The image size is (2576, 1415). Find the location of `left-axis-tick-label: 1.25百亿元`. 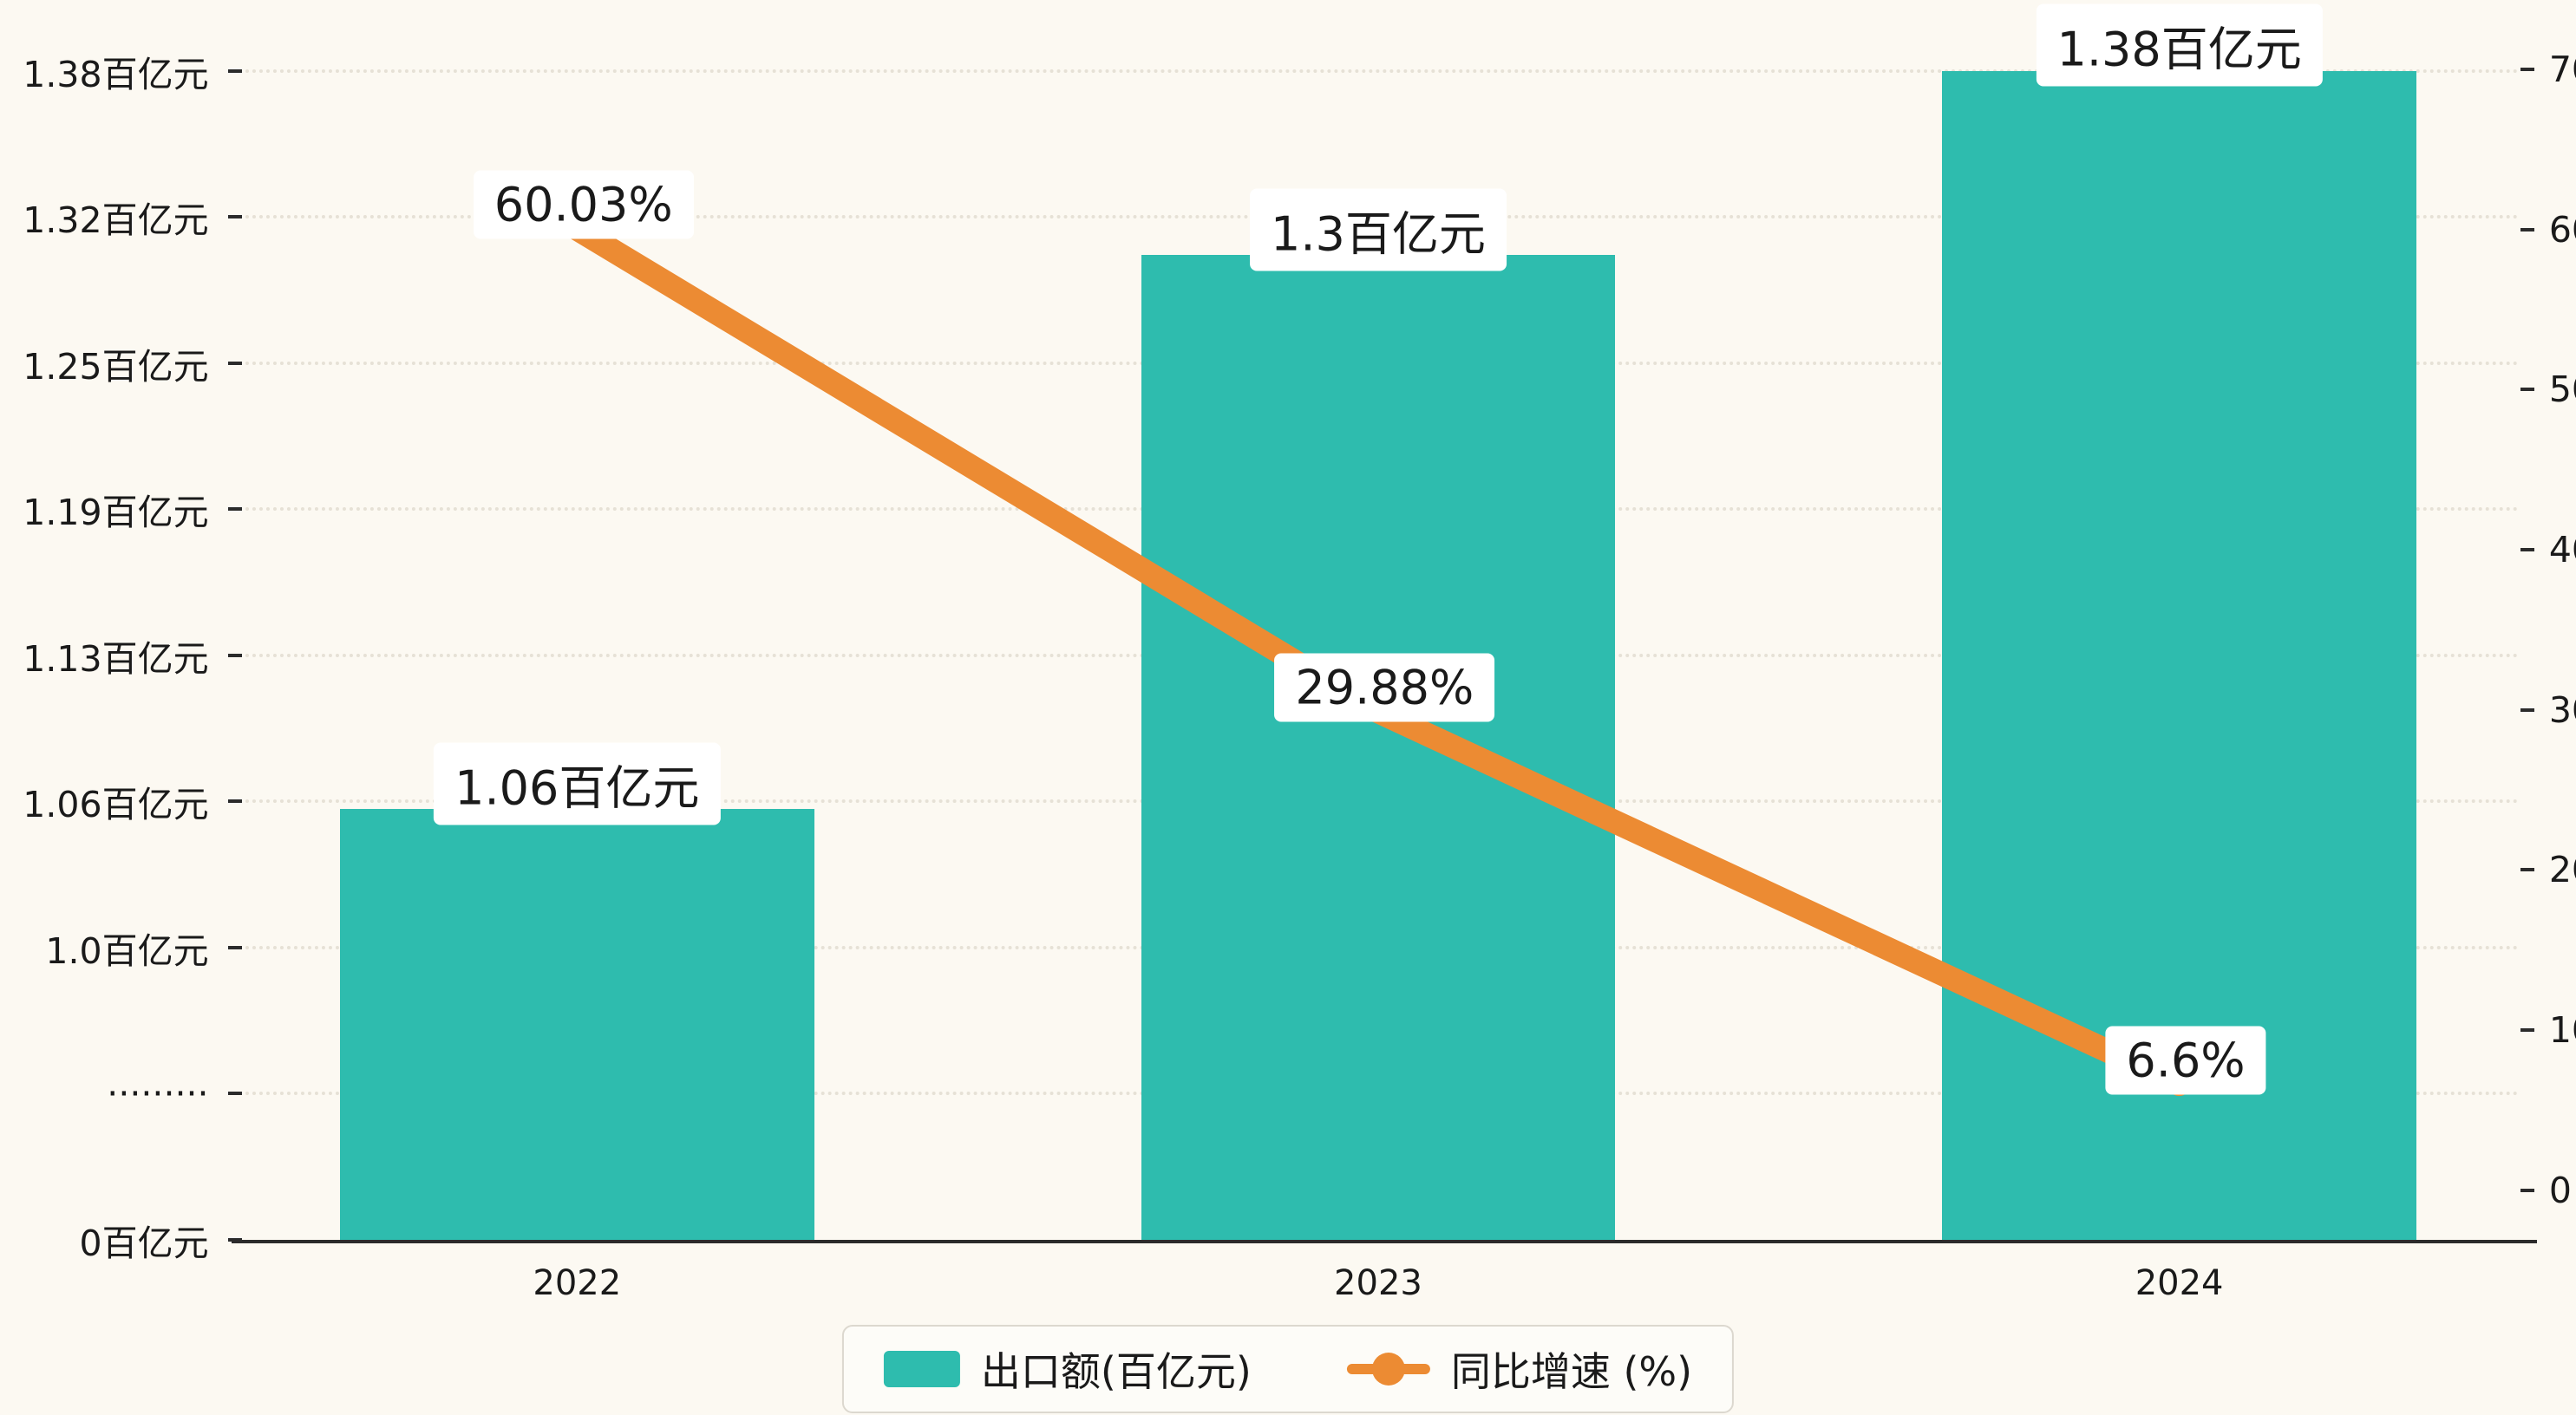

left-axis-tick-label: 1.25百亿元 is located at coordinates (116, 366).